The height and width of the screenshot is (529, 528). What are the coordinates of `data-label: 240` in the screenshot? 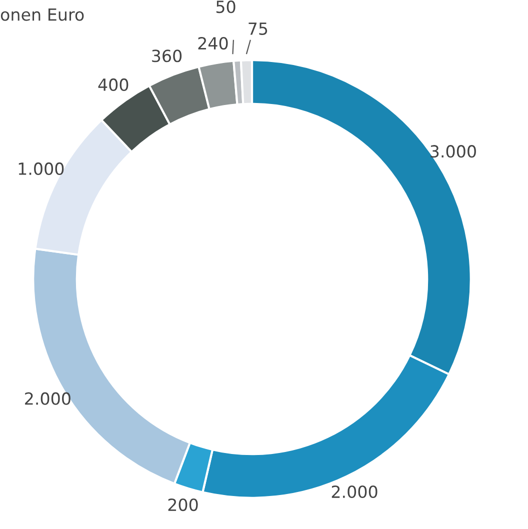 It's located at (213, 43).